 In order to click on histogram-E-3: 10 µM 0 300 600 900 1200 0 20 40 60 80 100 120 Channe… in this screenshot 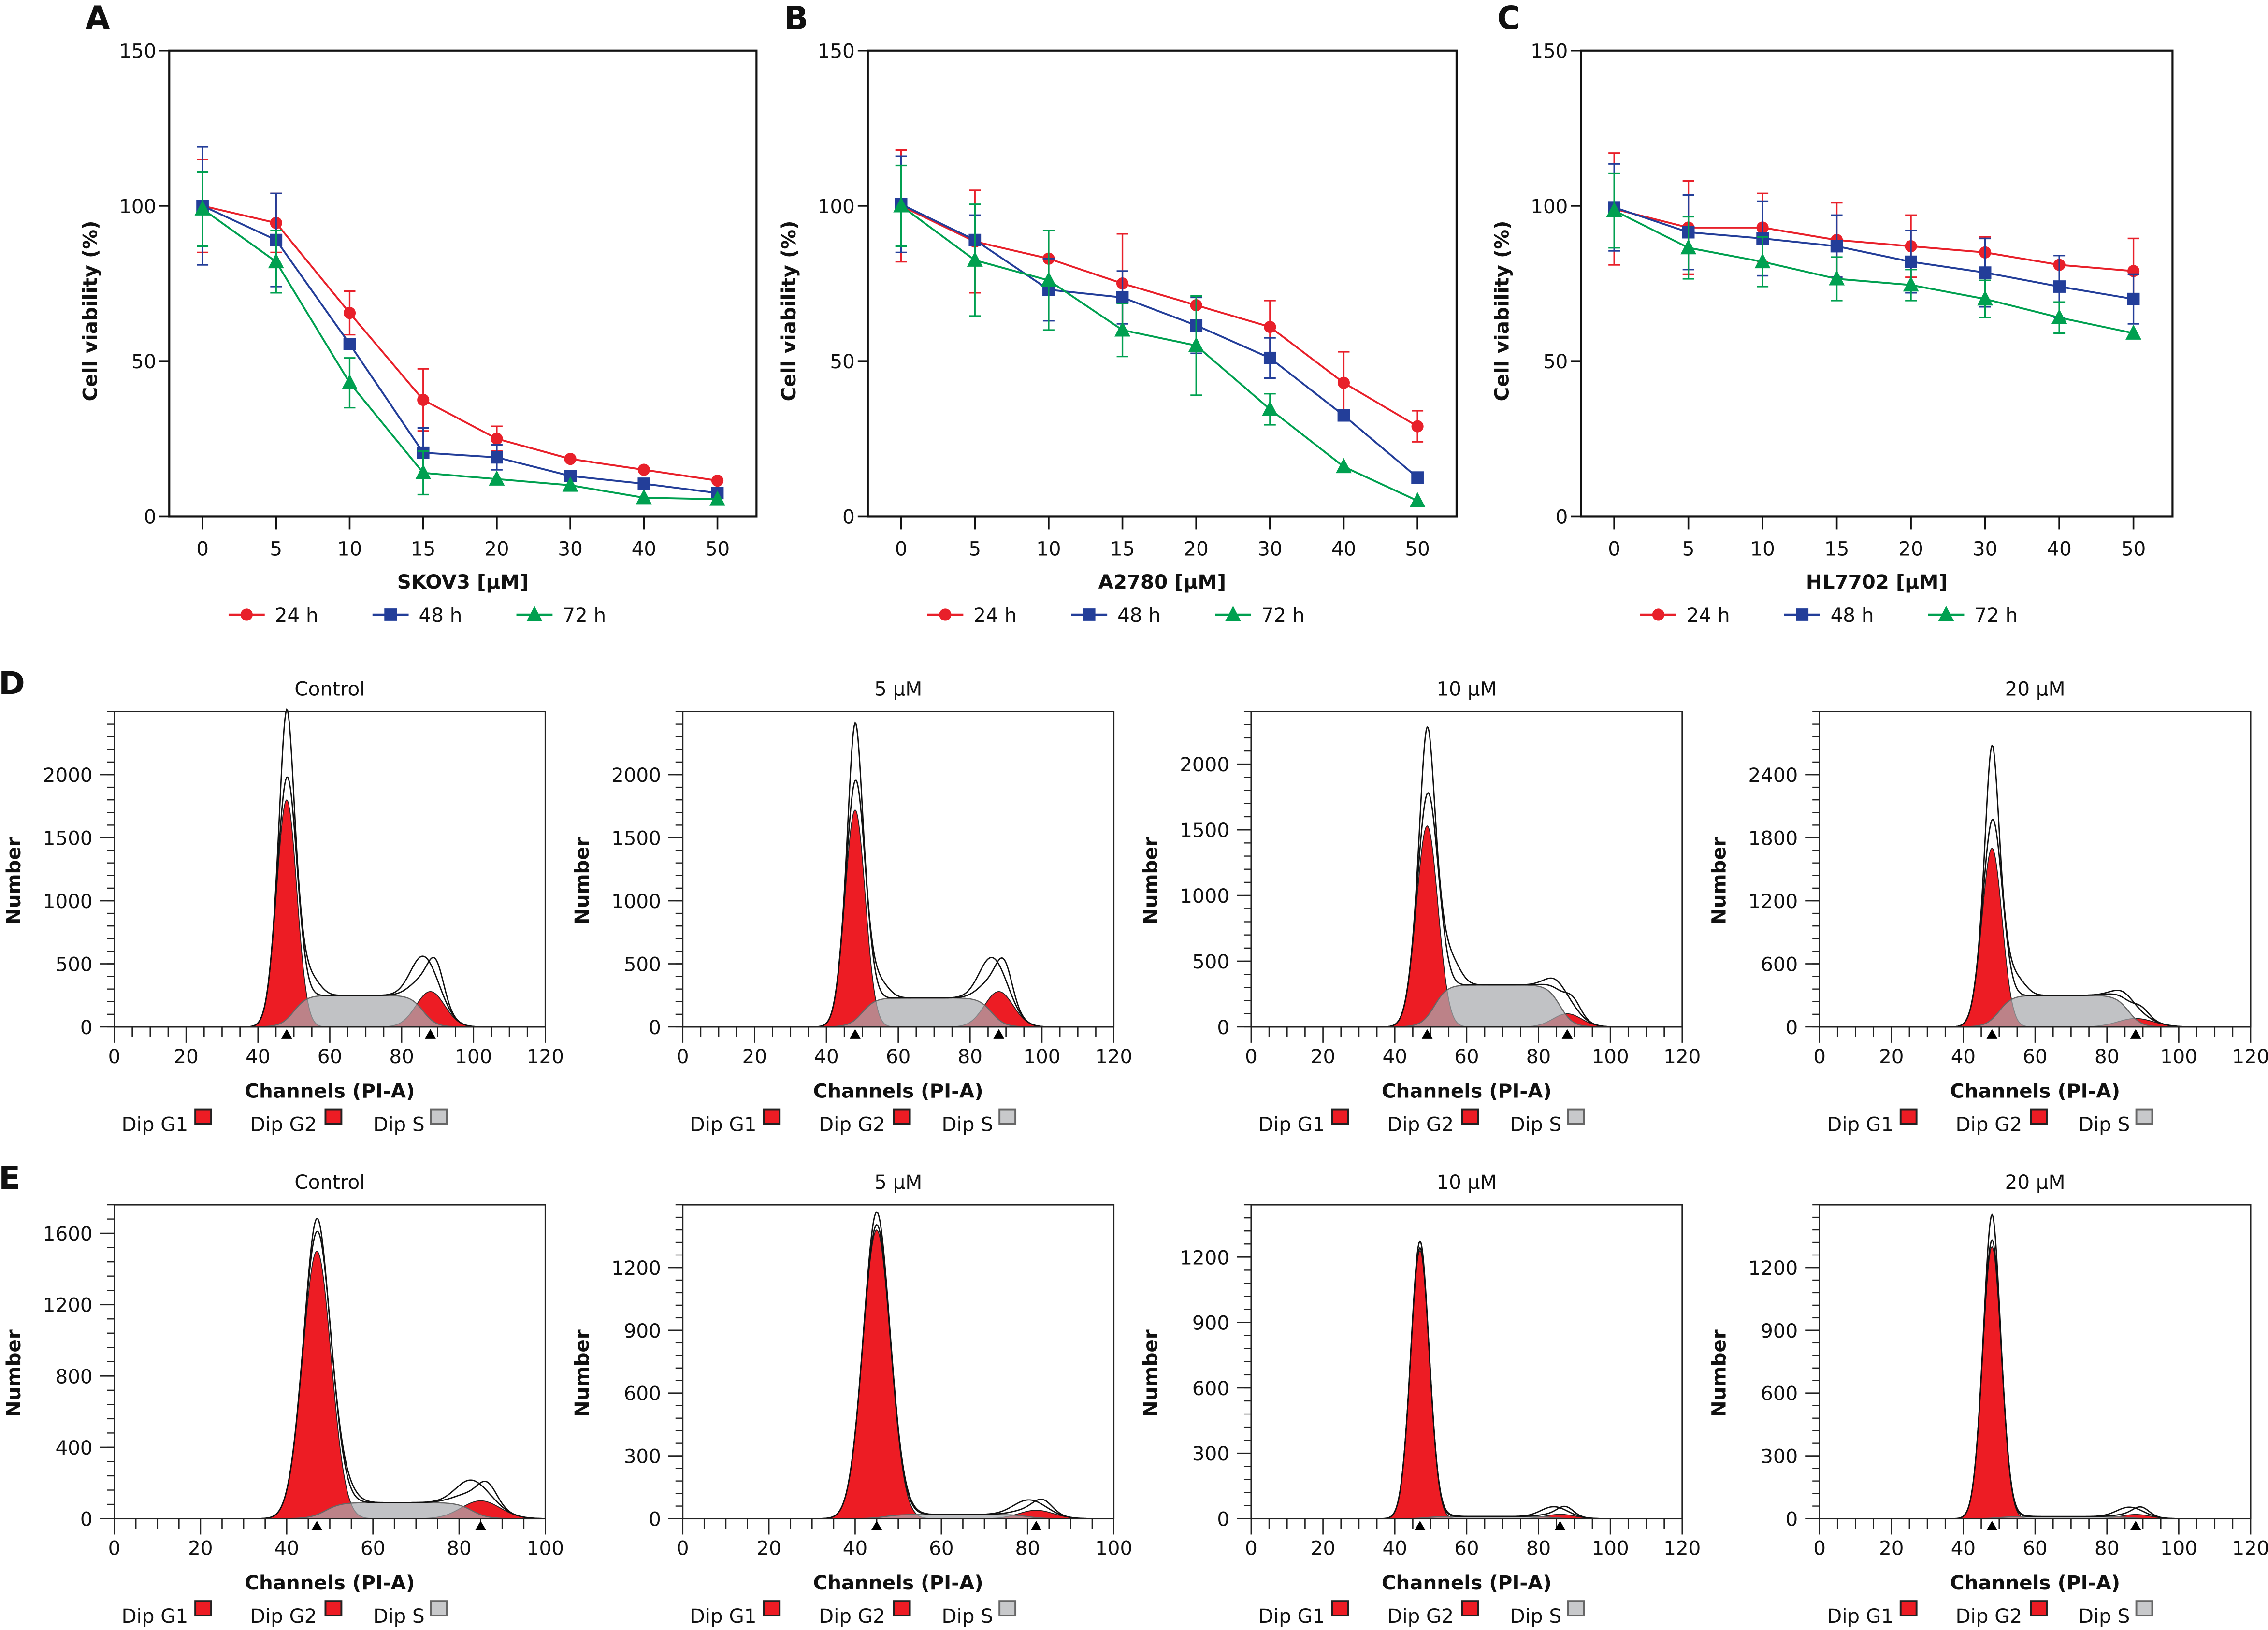, I will do `click(1420, 1399)`.